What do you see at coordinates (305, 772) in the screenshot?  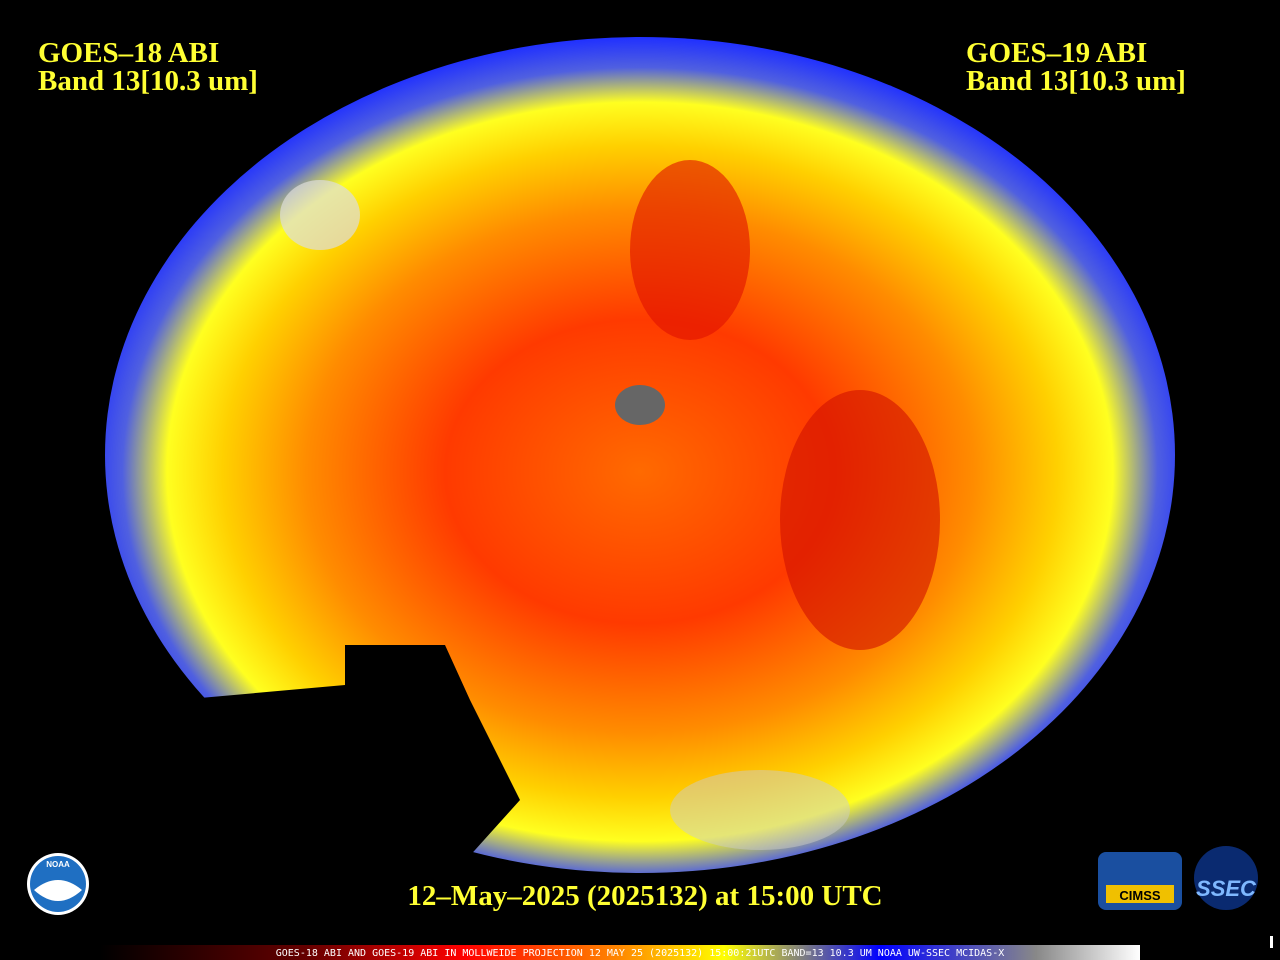 I see `data-gap` at bounding box center [305, 772].